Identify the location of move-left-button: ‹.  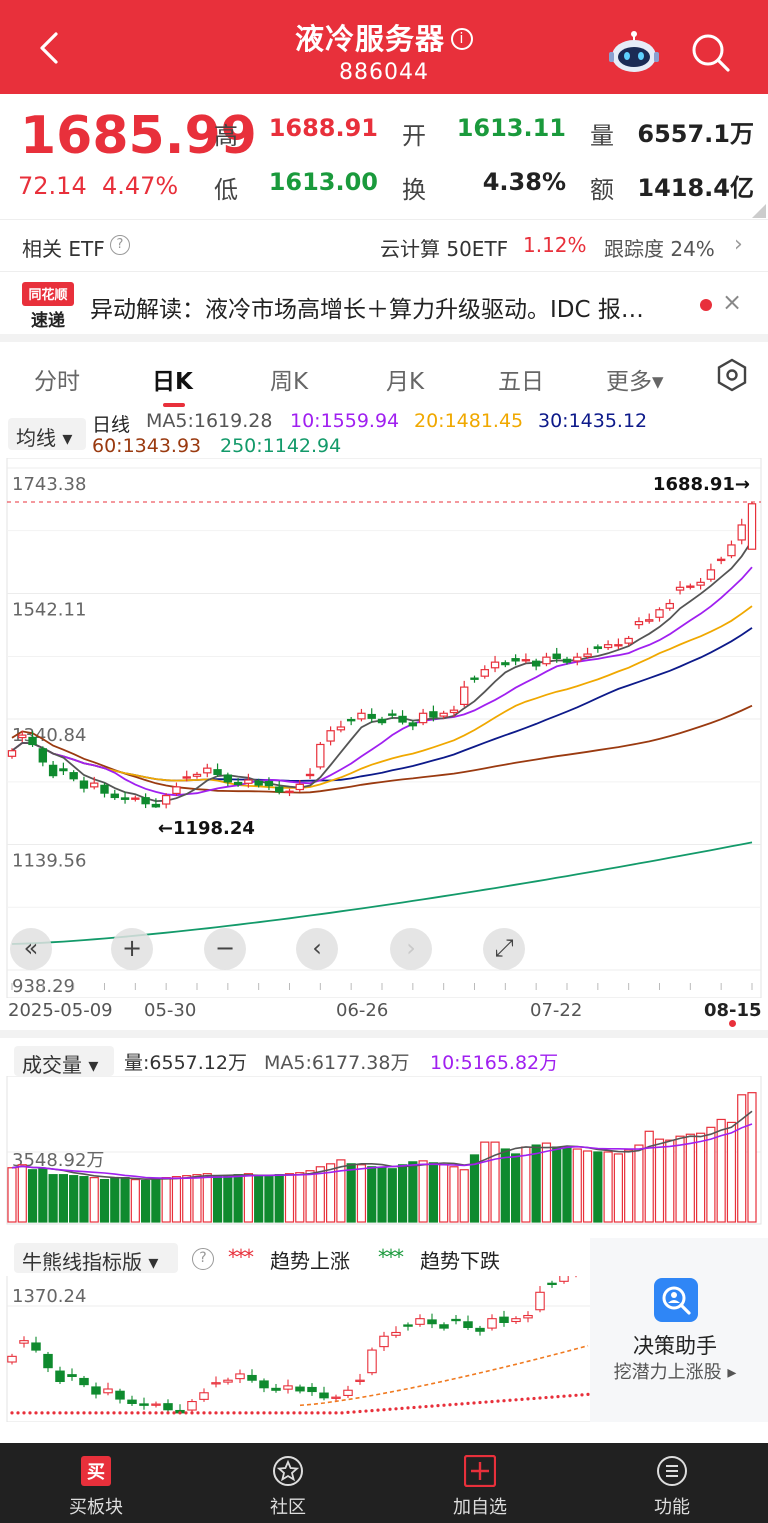
(317, 949).